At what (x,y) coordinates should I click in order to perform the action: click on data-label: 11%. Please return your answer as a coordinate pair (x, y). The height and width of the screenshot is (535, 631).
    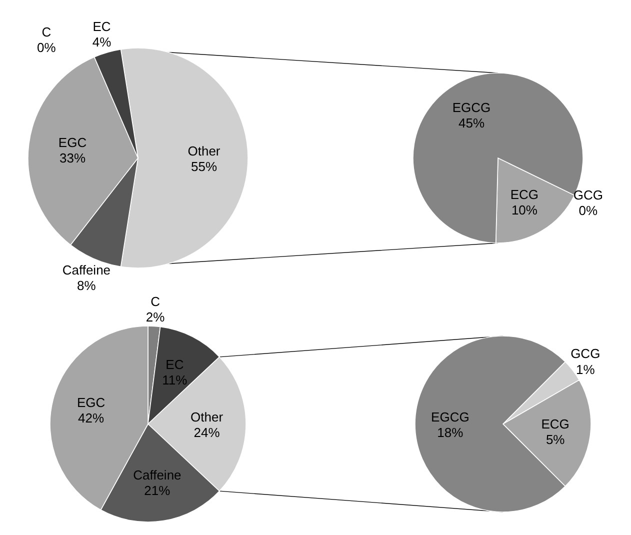
    Looking at the image, I should click on (175, 380).